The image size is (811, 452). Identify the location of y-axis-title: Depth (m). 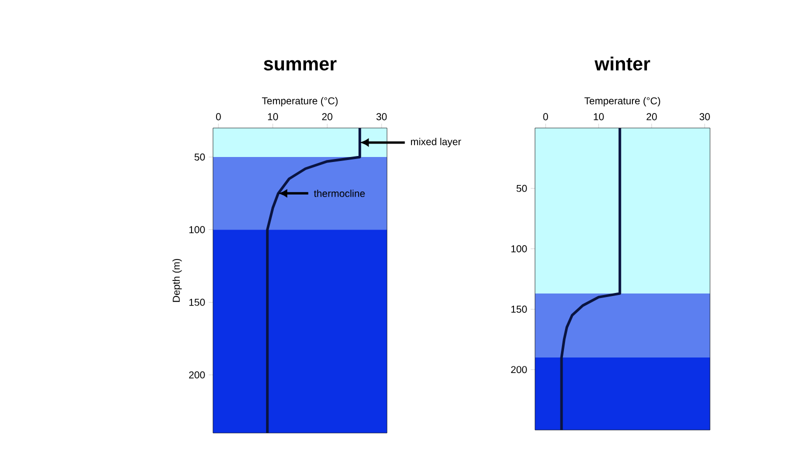
(177, 280).